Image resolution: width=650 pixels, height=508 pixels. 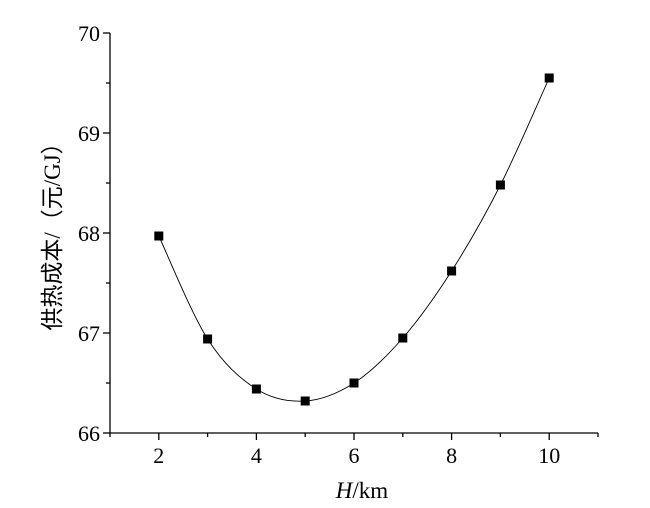 I want to click on y-tick-label: 67, so click(x=89, y=333).